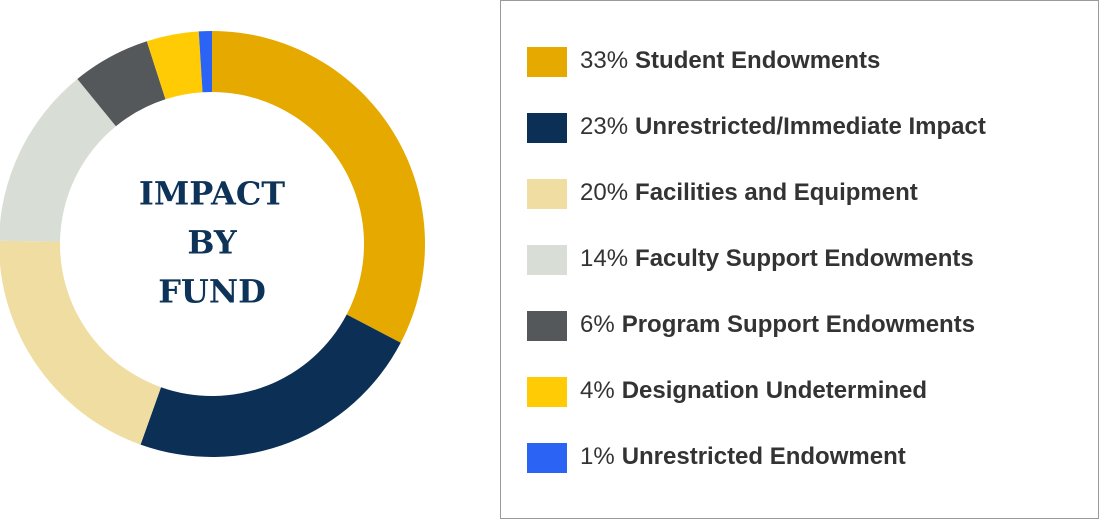 This screenshot has height=520, width=1100. I want to click on legend-label: Designation Undetermined, so click(774, 390).